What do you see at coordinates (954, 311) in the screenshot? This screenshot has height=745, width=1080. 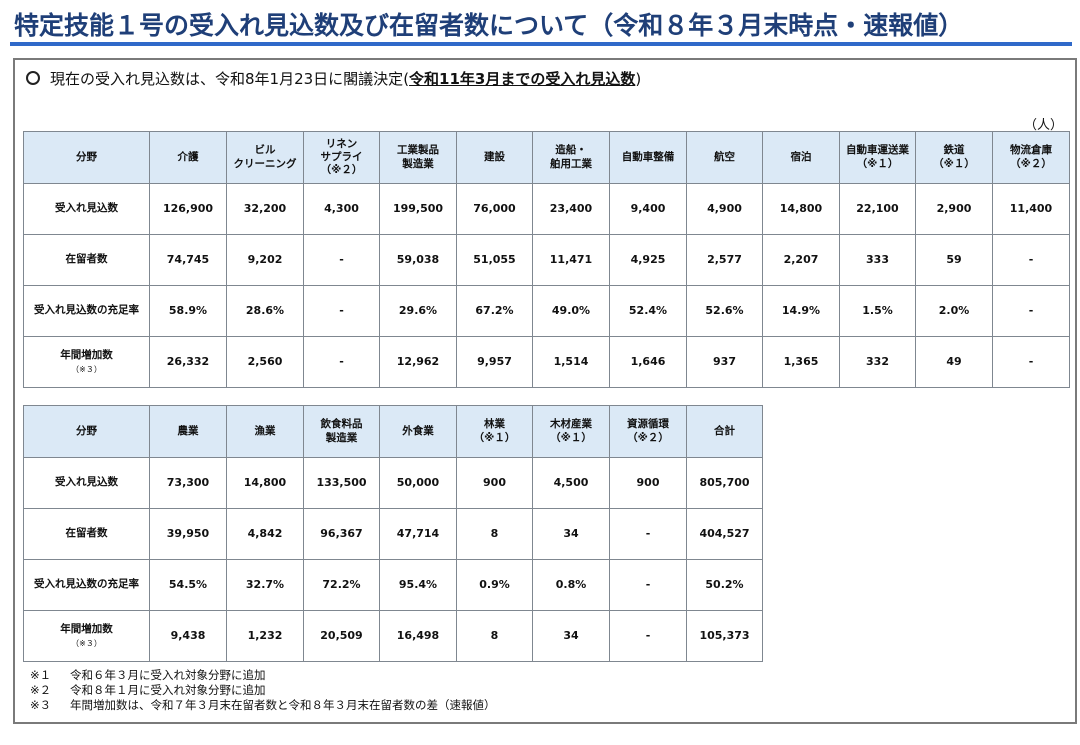 I see `table-cell: 2.0%` at bounding box center [954, 311].